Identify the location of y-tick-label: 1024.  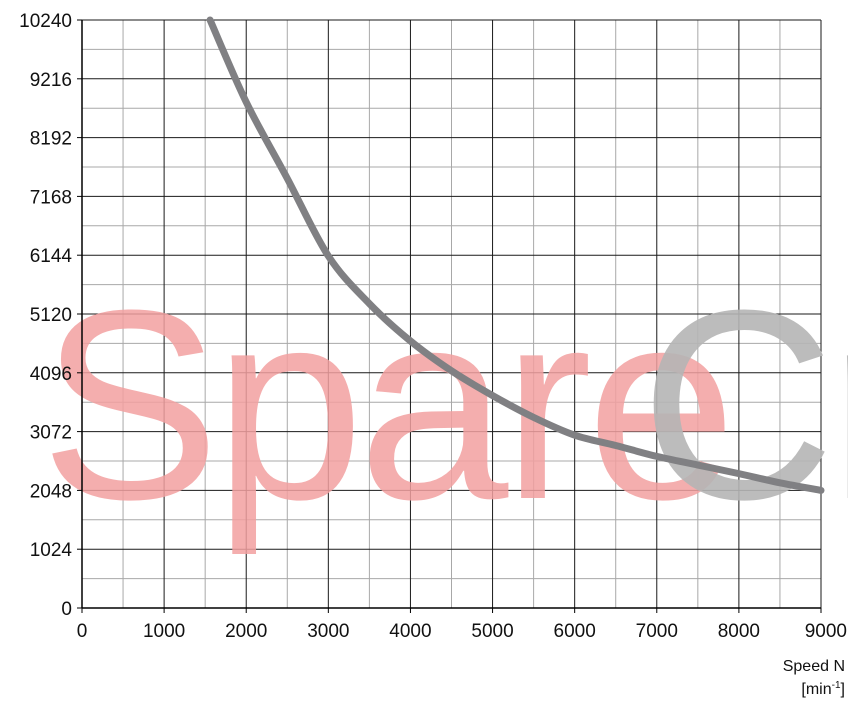
(51, 550).